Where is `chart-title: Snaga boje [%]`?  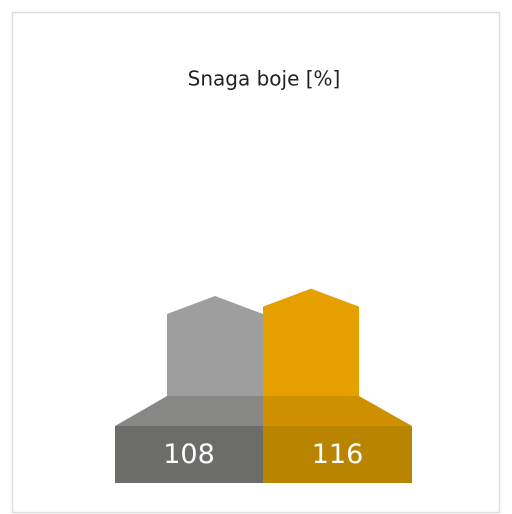
chart-title: Snaga boje [%] is located at coordinates (264, 79).